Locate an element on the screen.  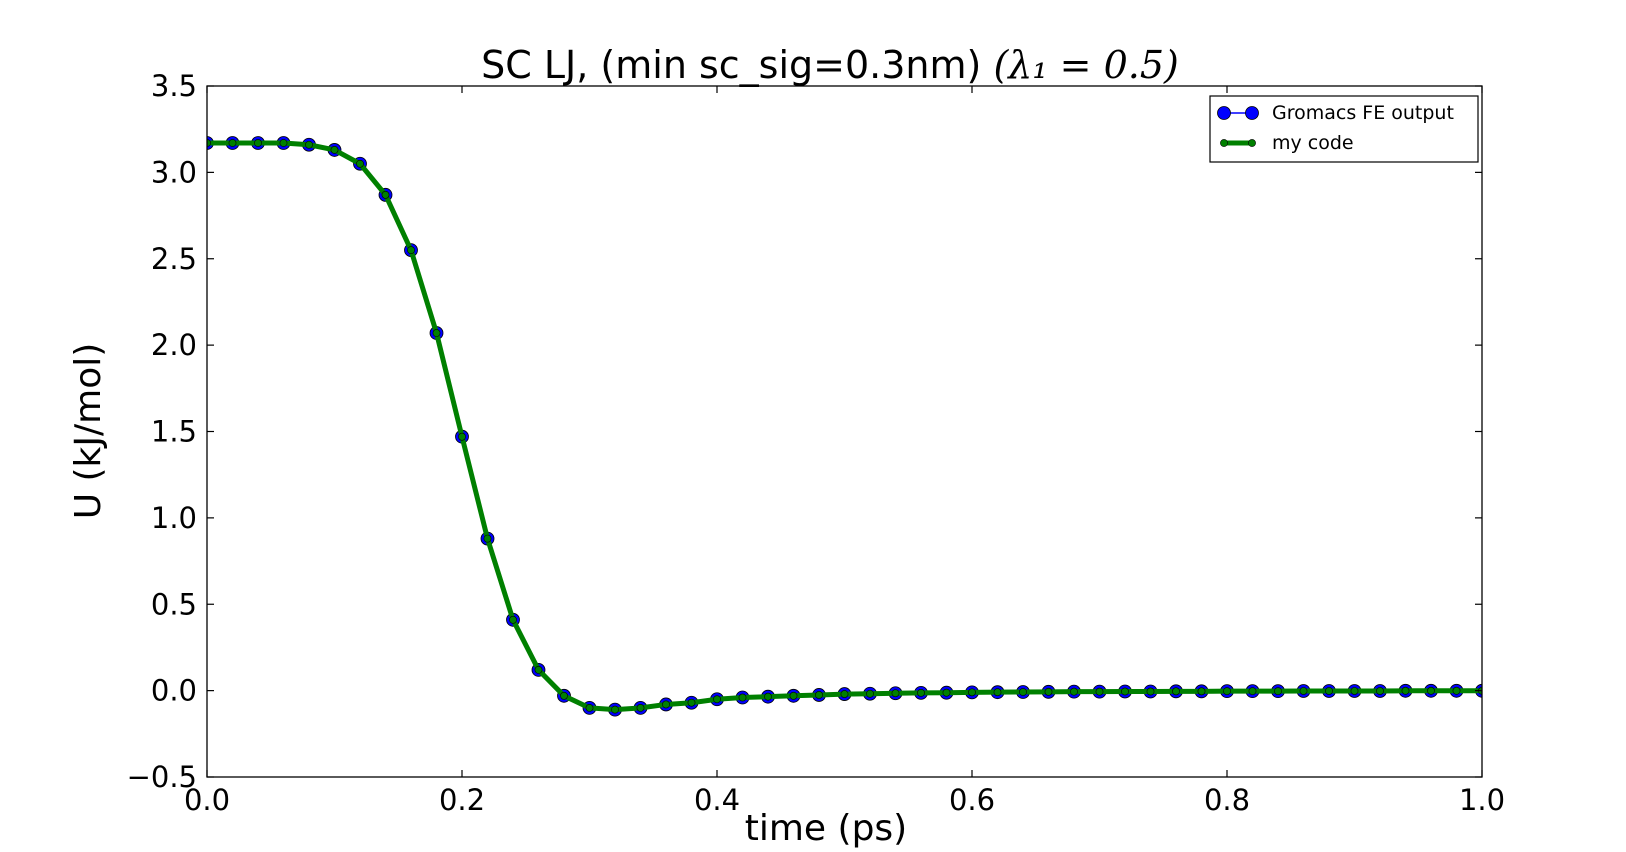
x-axis-label: time (ps) is located at coordinates (826, 828).